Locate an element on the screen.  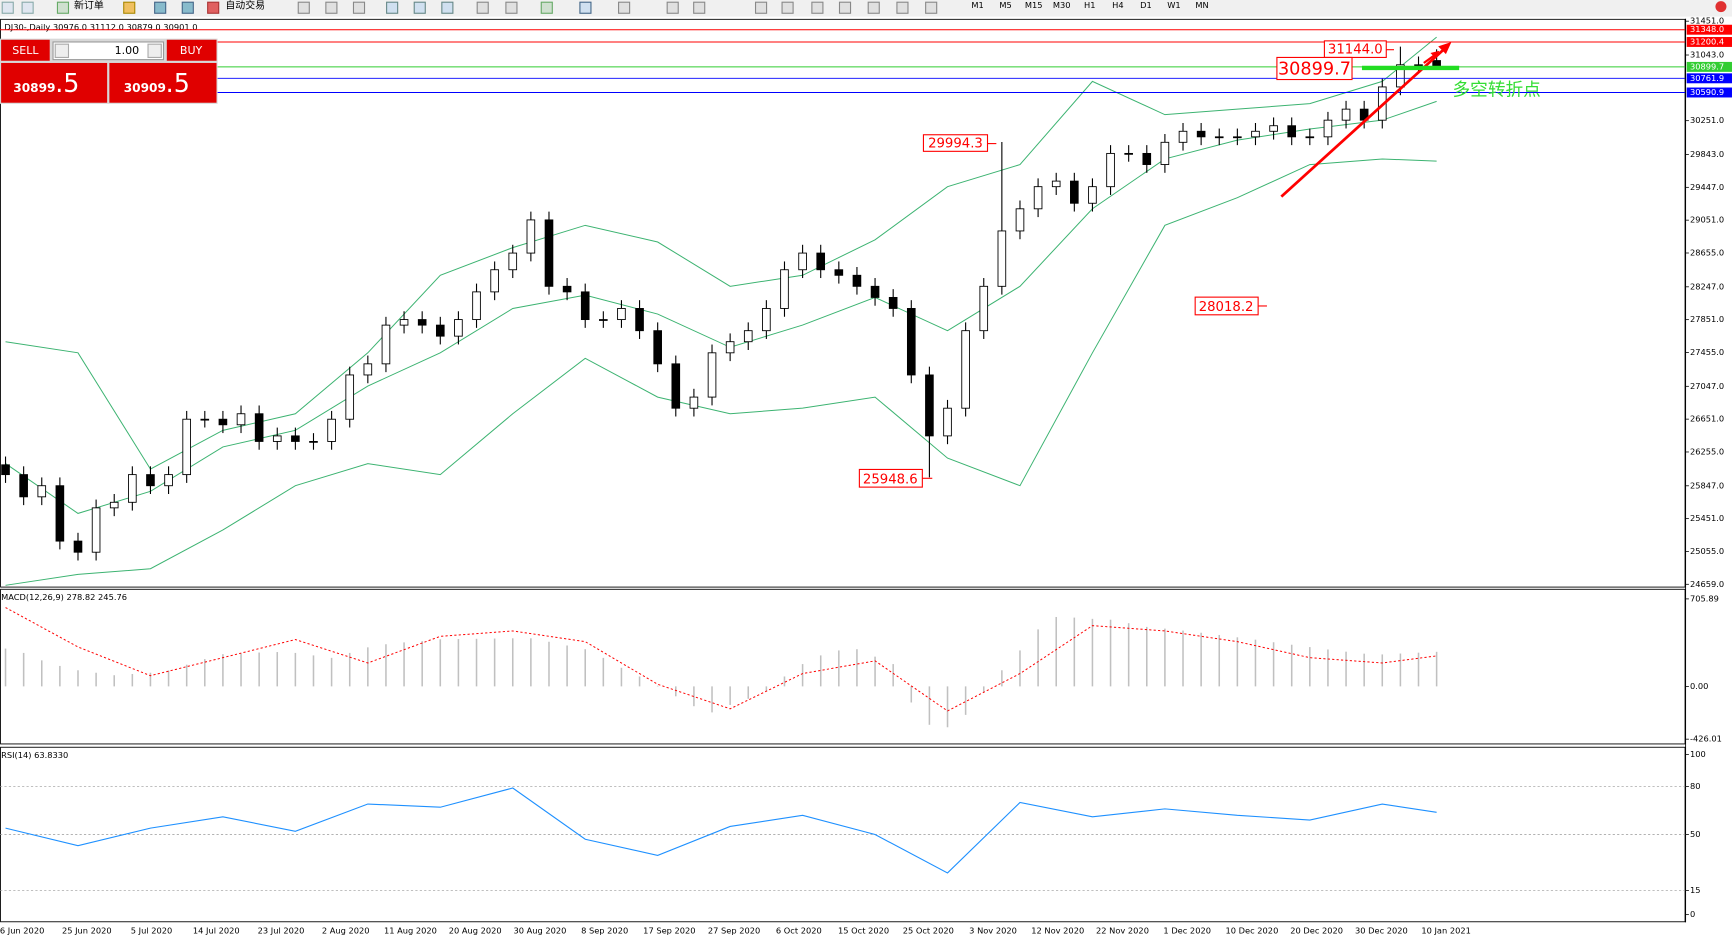
y-tick-label: 50 is located at coordinates (1695, 834).